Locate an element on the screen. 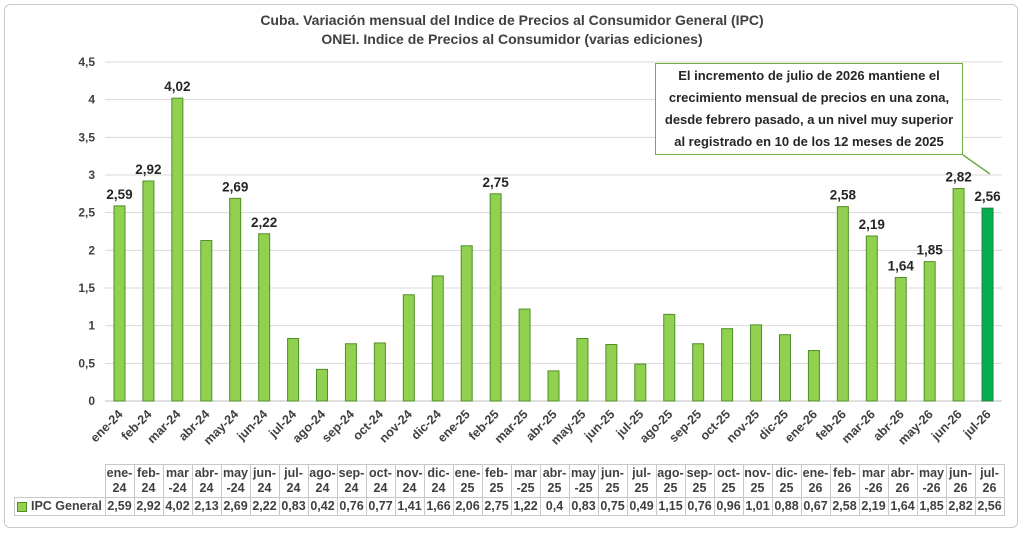  data-table-header-cell: ene- 25 is located at coordinates (467, 481).